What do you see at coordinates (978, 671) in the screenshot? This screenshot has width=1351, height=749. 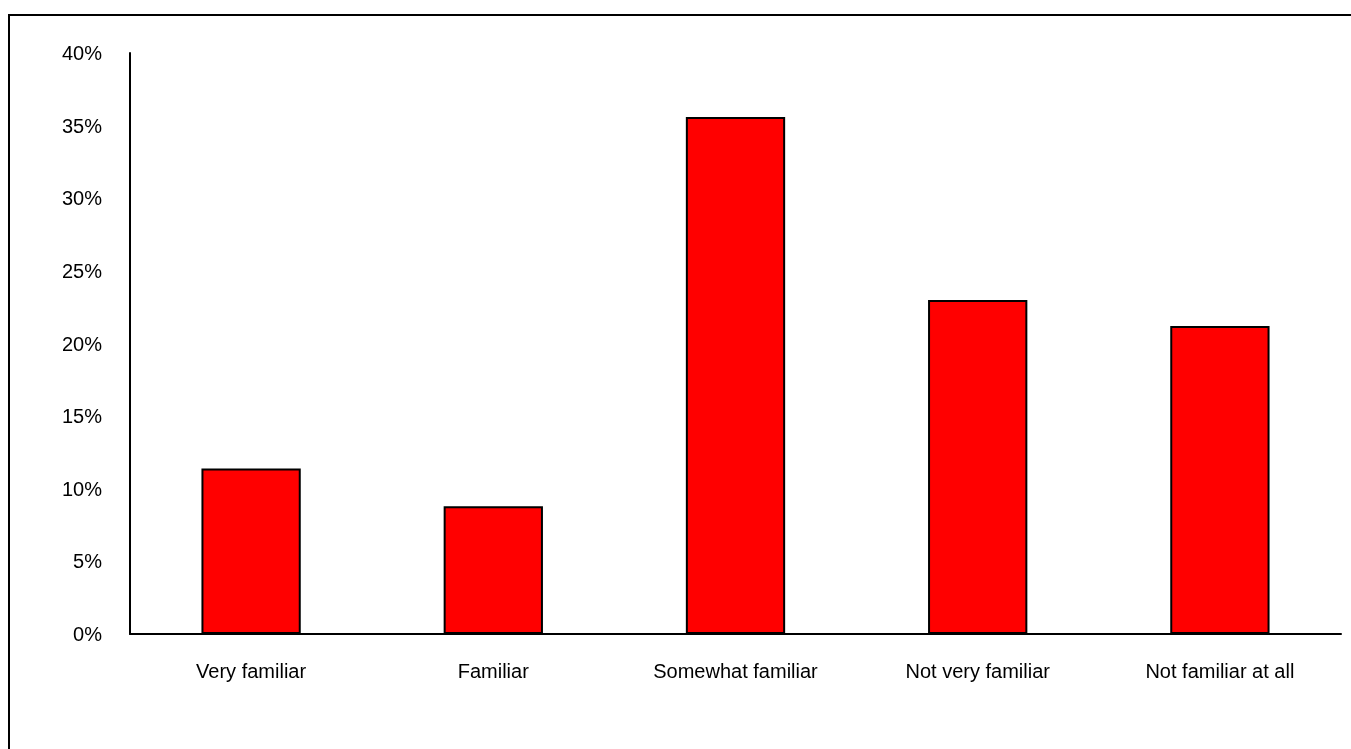 I see `x-tick-label: Not very familiar` at bounding box center [978, 671].